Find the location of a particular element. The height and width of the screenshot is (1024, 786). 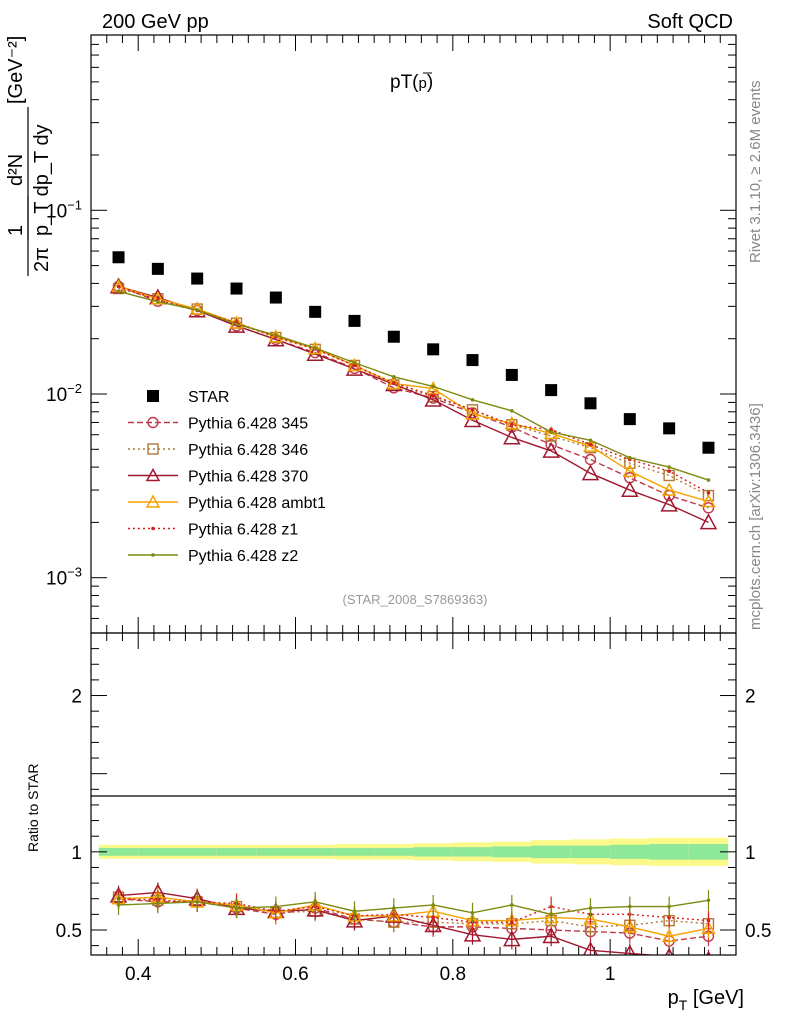

ratio-y-axis-label: Ratio to STAR is located at coordinates (33, 808).